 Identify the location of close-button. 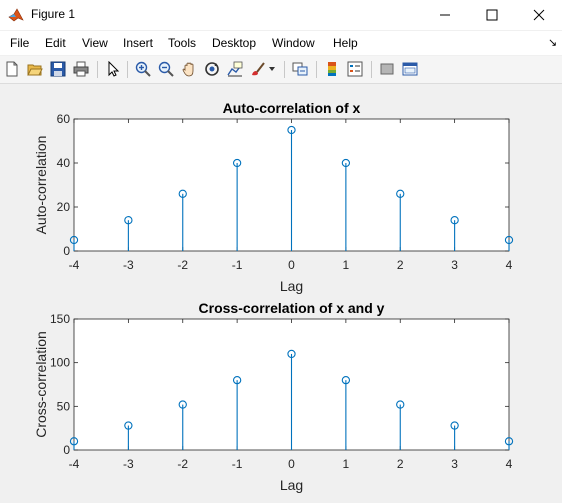
(539, 15).